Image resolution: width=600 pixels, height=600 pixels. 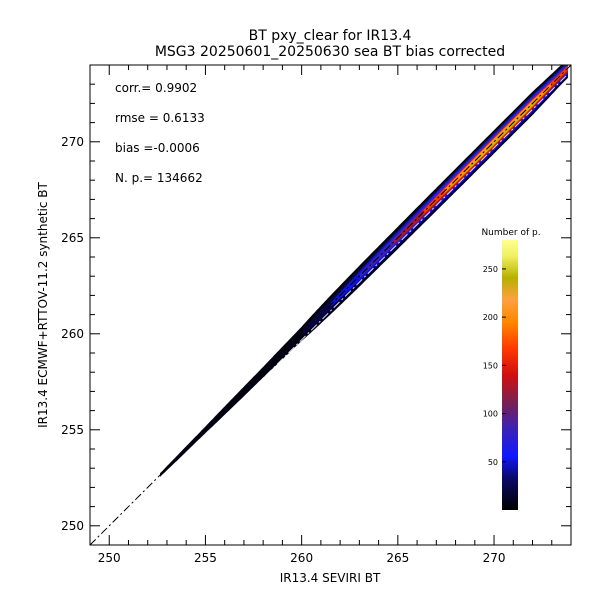 What do you see at coordinates (493, 462) in the screenshot?
I see `colorbar-tick-label: 50` at bounding box center [493, 462].